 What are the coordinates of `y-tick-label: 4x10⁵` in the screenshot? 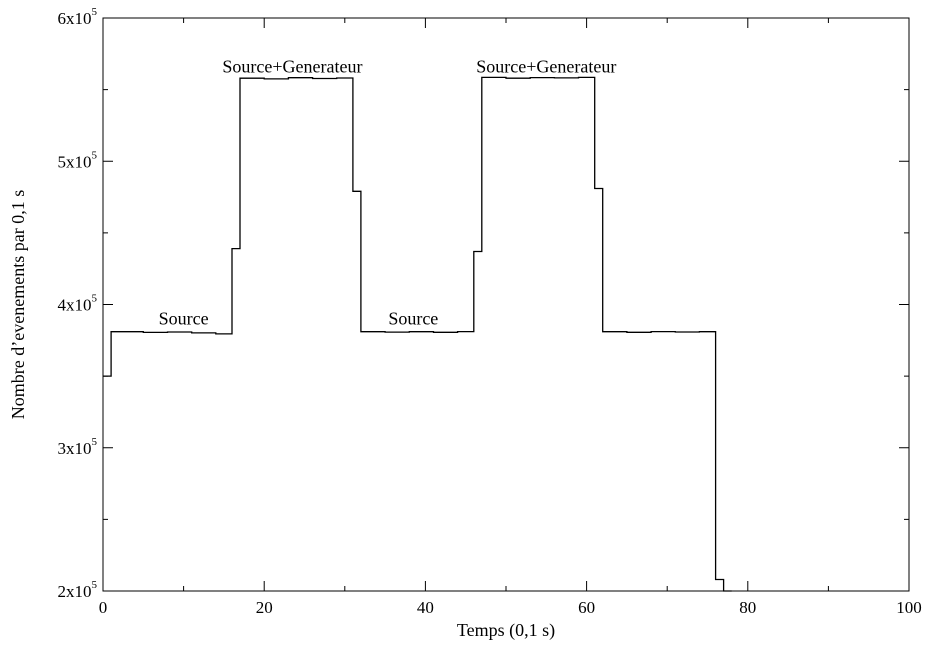 It's located at (78, 304).